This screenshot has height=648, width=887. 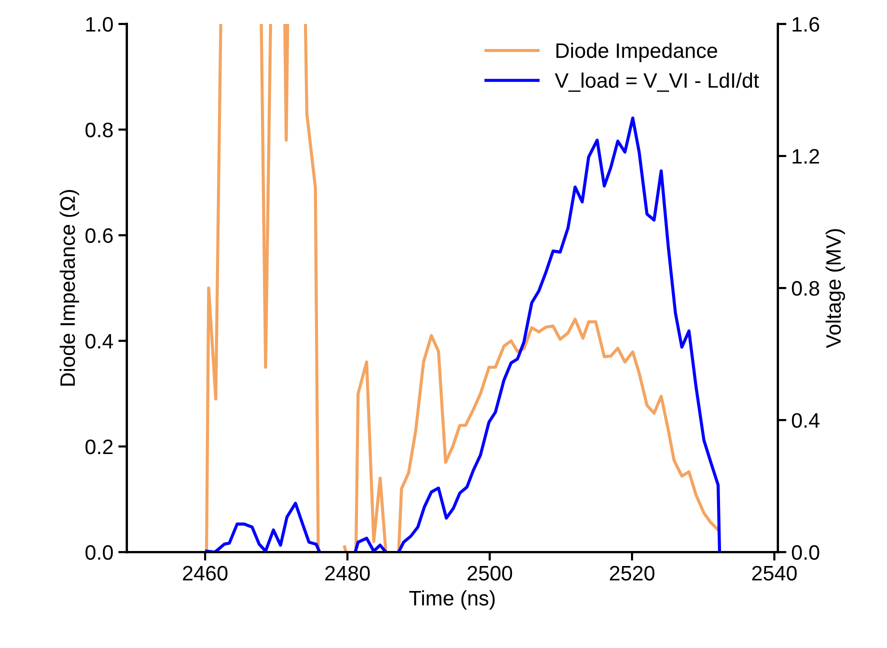 I want to click on x-tick-label: 2520, so click(x=632, y=573).